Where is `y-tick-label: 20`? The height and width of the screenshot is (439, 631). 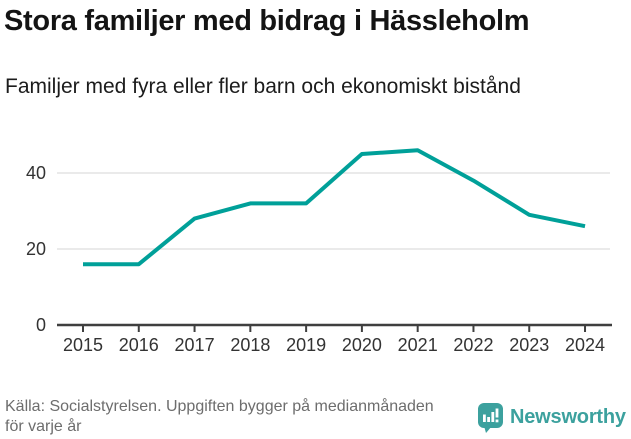 y-tick-label: 20 is located at coordinates (36, 249).